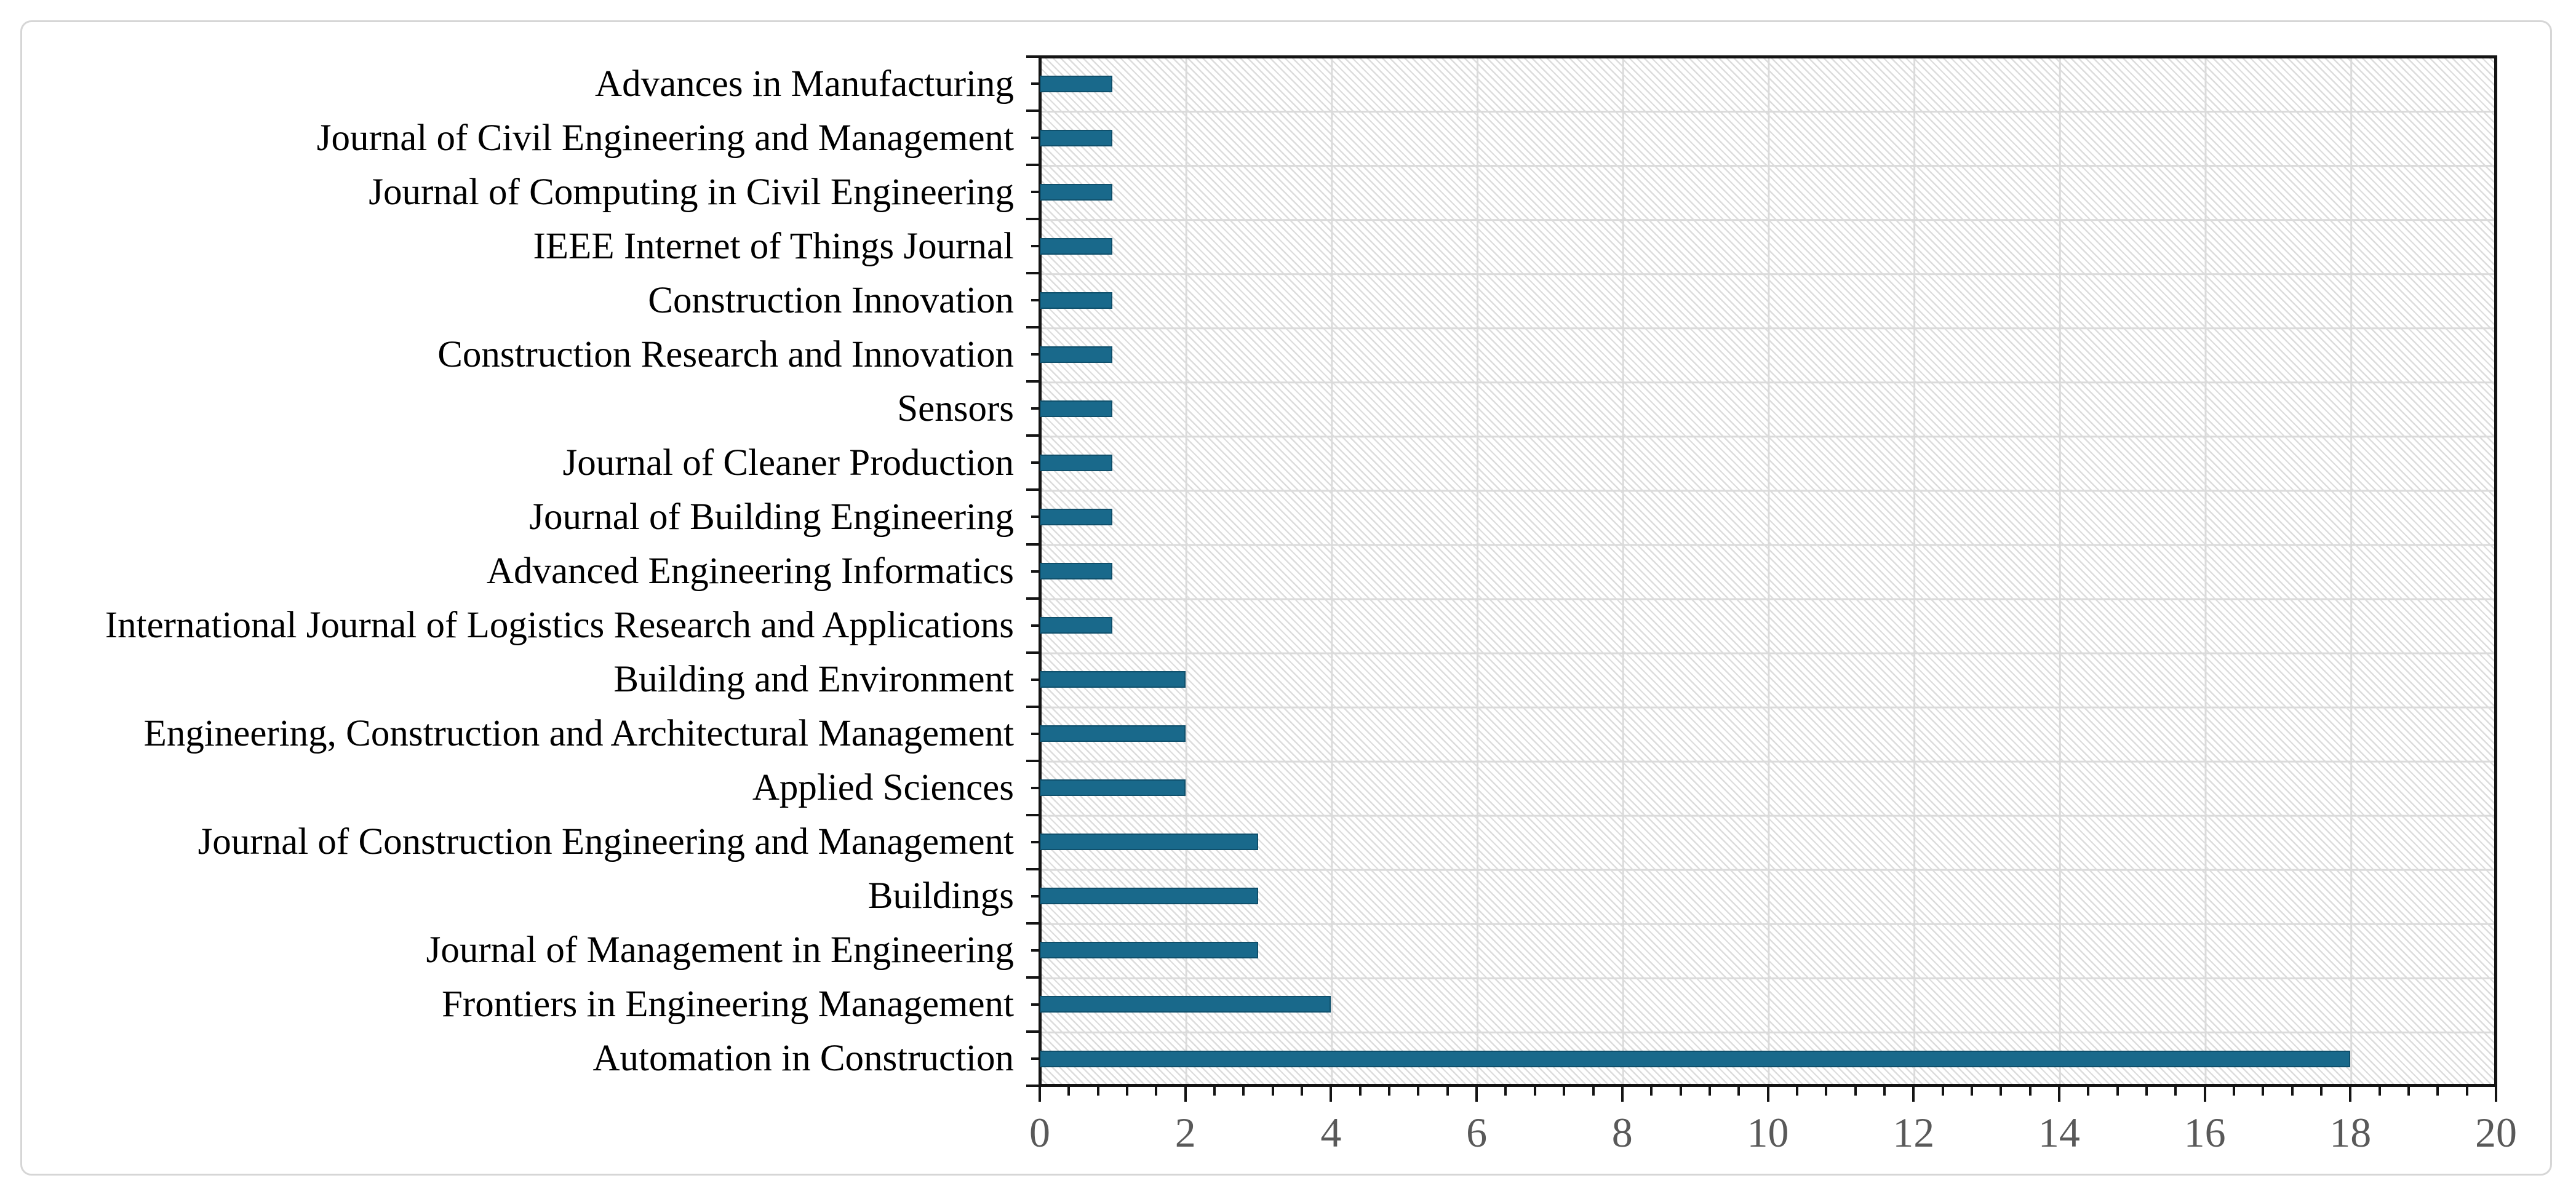 This screenshot has height=1202, width=2576. What do you see at coordinates (1331, 1133) in the screenshot?
I see `x-axis-tick-label: 4` at bounding box center [1331, 1133].